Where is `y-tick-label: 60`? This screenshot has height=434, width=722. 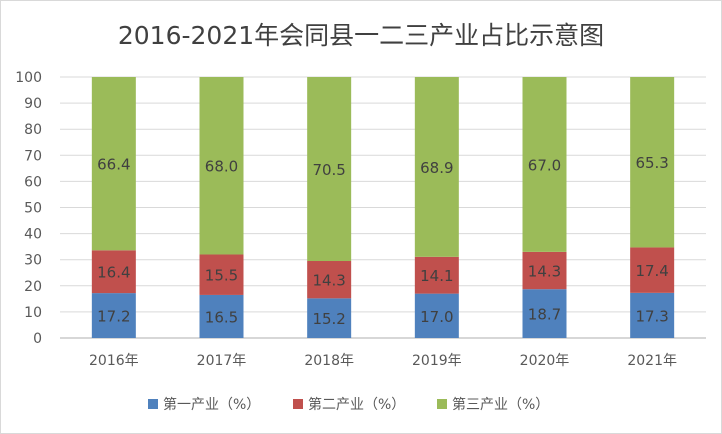 y-tick-label: 60 is located at coordinates (33, 182).